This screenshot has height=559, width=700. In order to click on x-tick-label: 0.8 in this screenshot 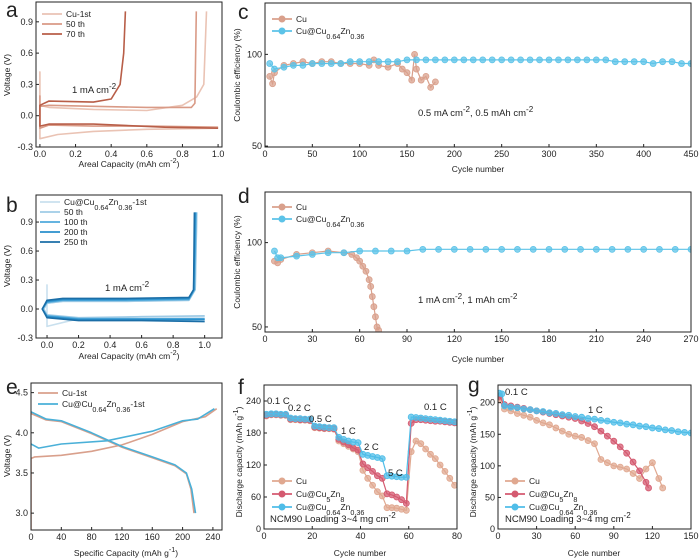, I will do `click(173, 345)`.